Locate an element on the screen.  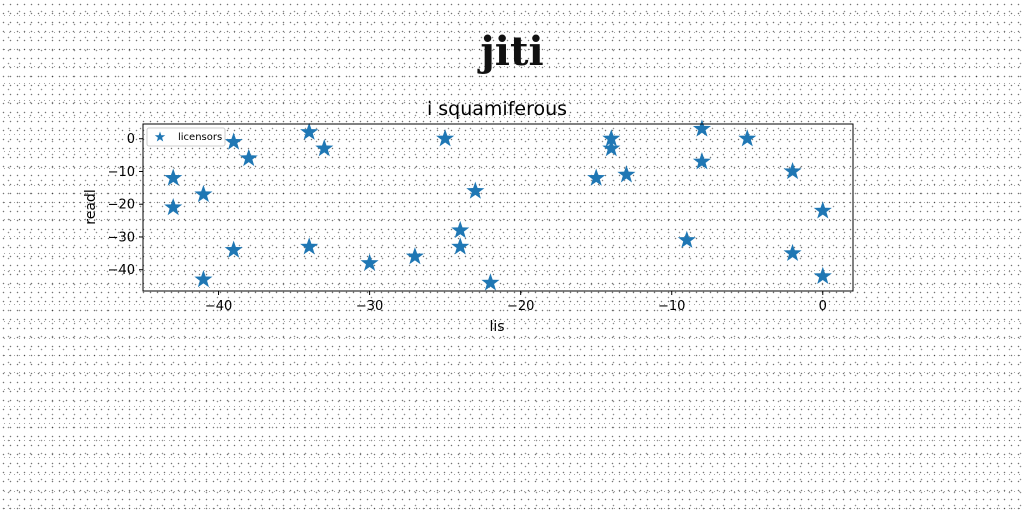
x-tick-label: 0 is located at coordinates (823, 306).